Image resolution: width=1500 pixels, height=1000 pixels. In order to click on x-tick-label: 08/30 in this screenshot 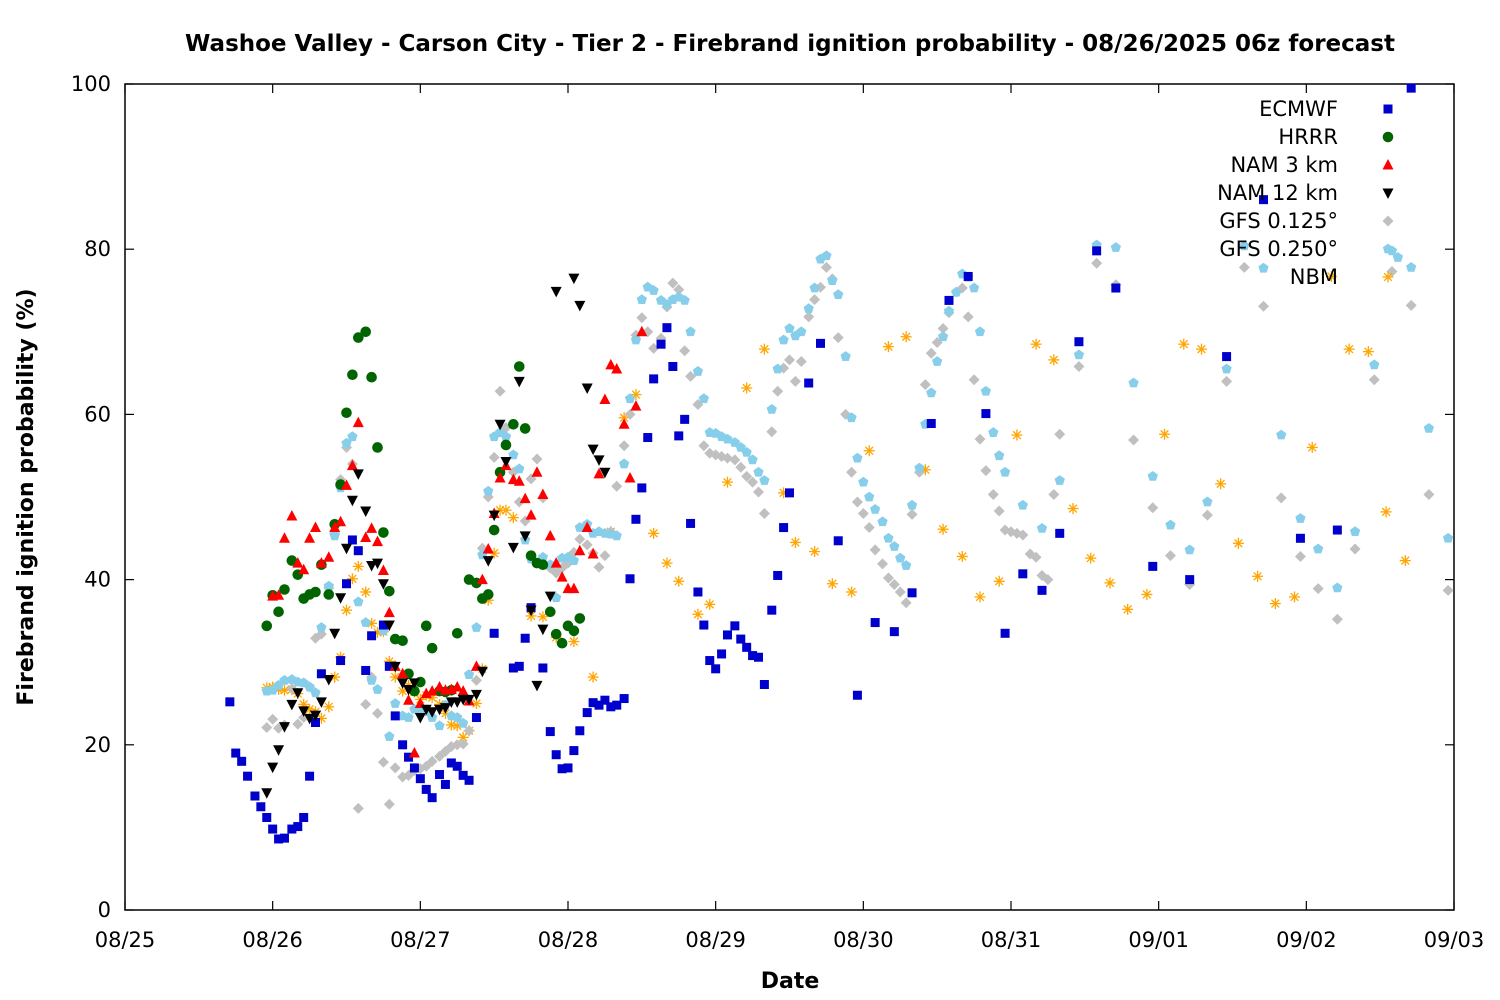, I will do `click(863, 940)`.